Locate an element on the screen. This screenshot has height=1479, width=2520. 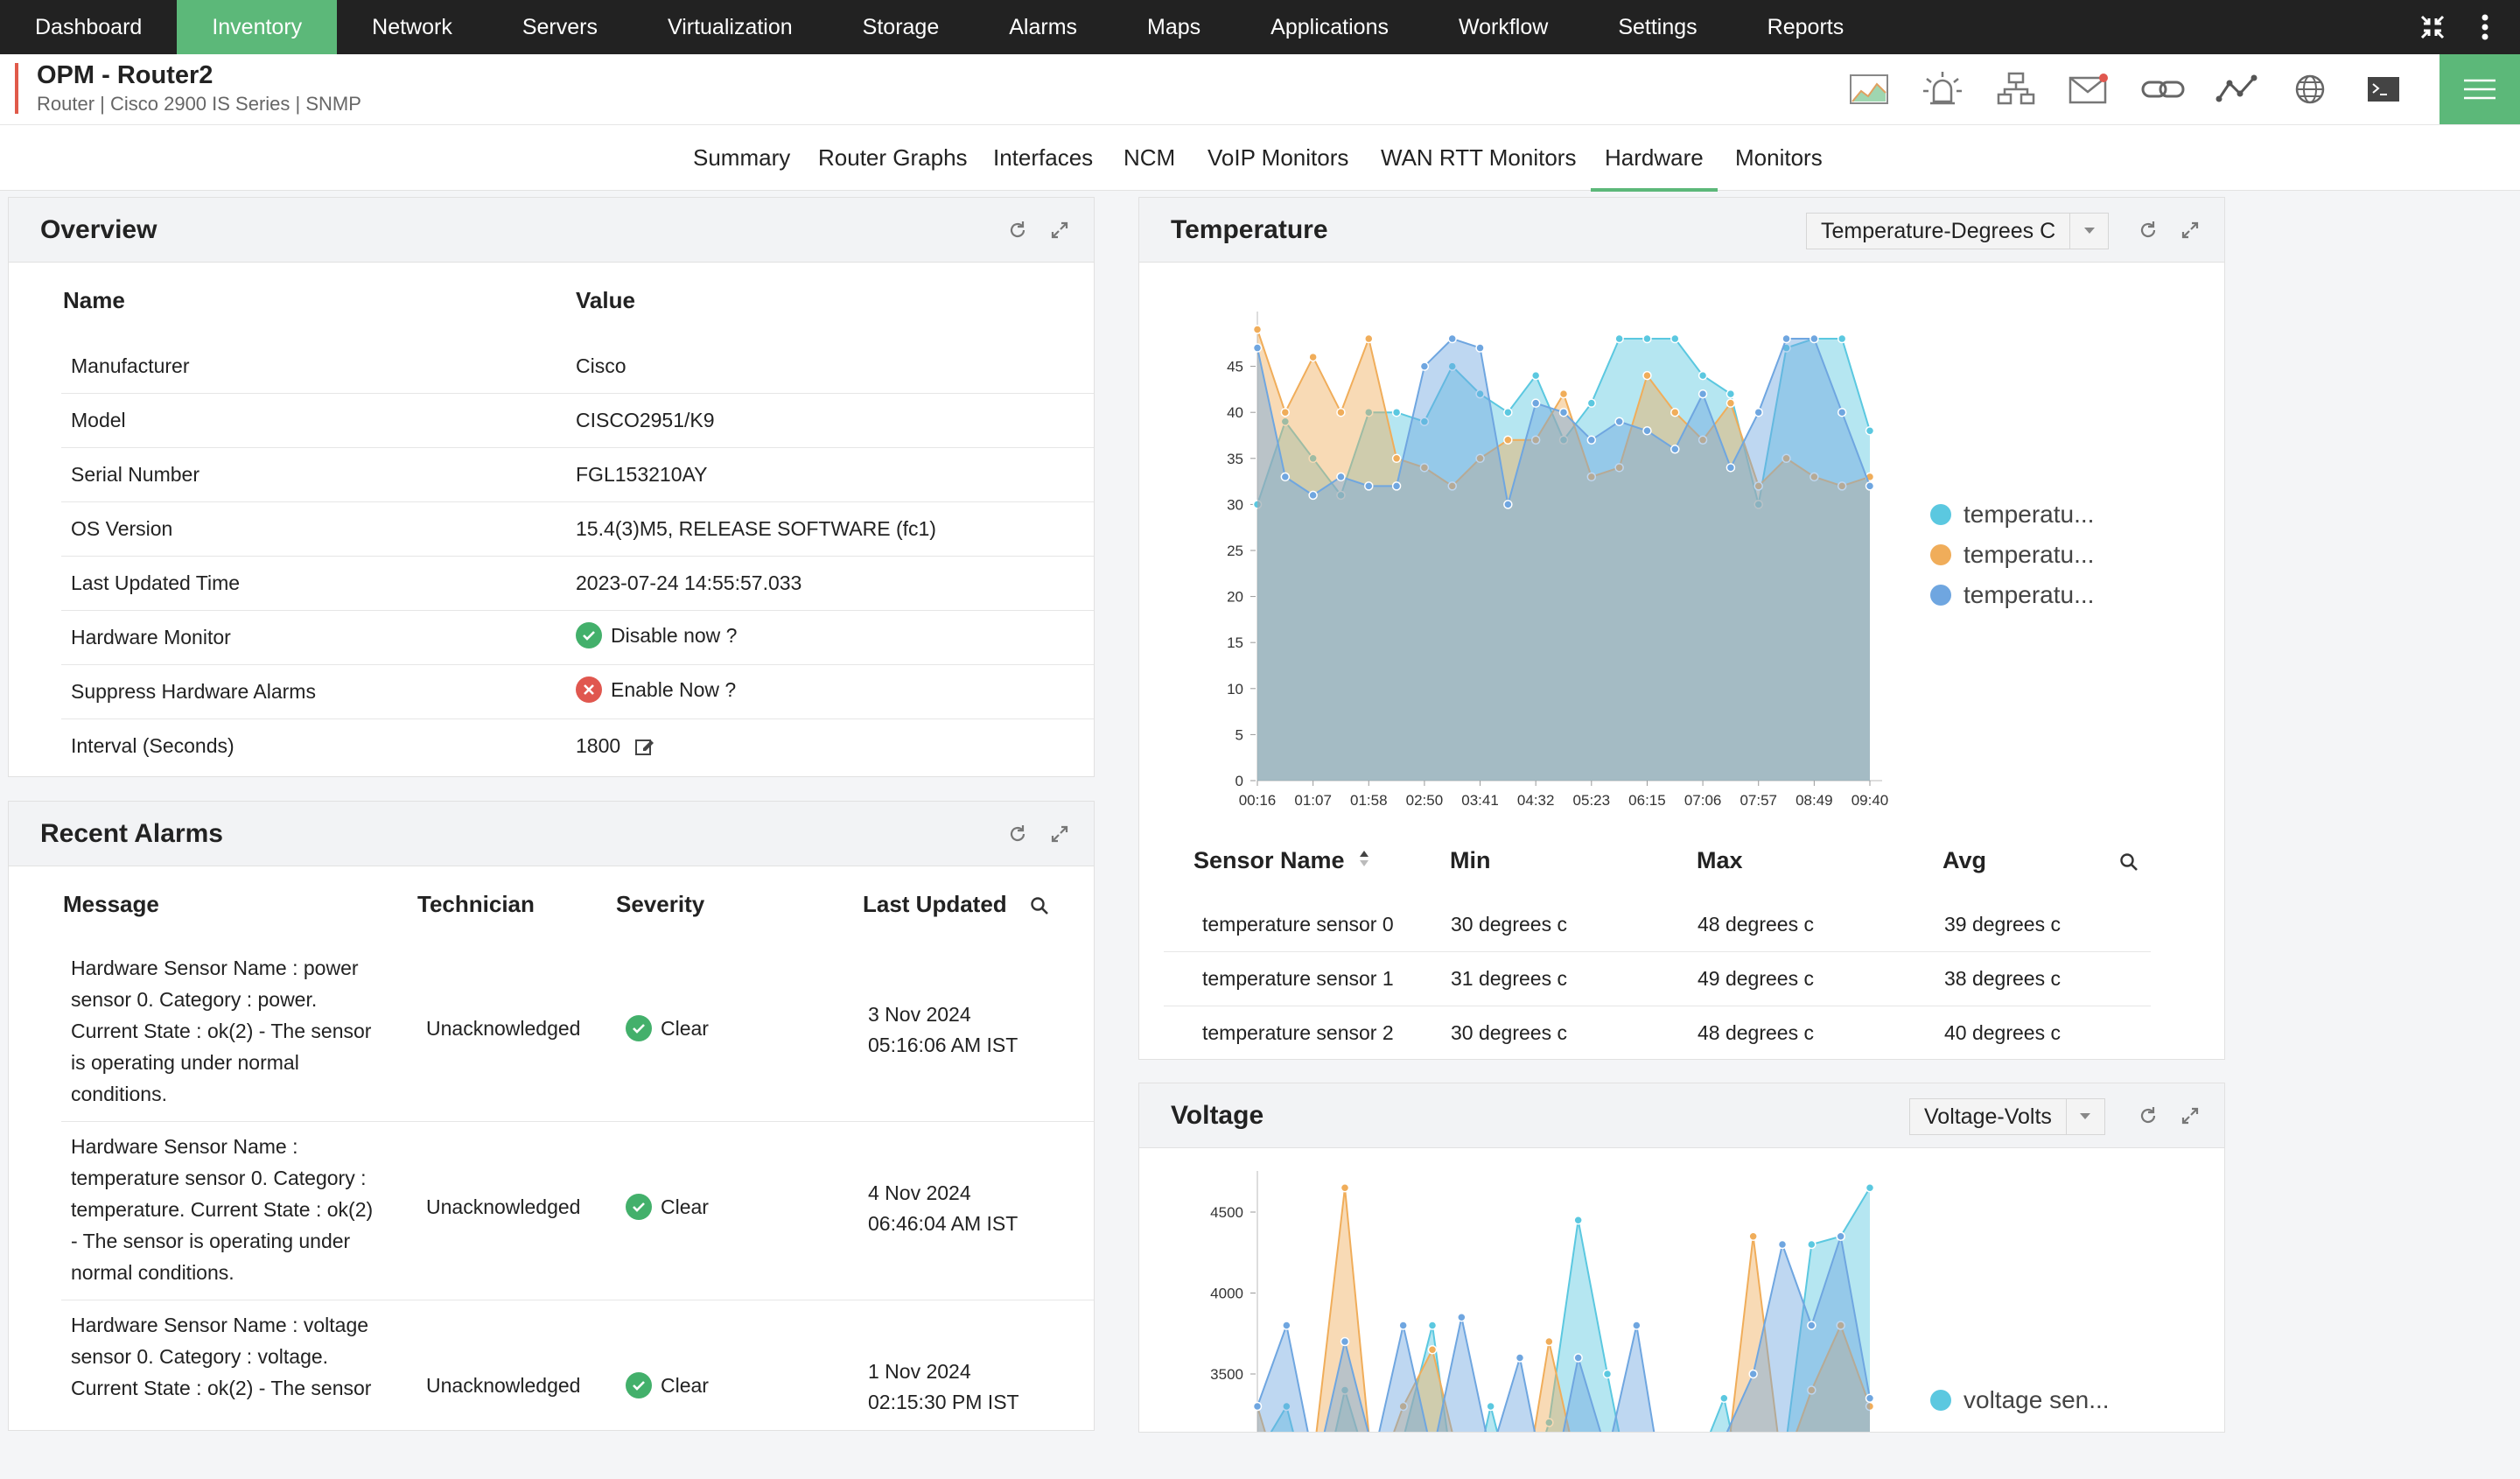
sensor-header-name: Sensor Name is located at coordinates (1282, 861).